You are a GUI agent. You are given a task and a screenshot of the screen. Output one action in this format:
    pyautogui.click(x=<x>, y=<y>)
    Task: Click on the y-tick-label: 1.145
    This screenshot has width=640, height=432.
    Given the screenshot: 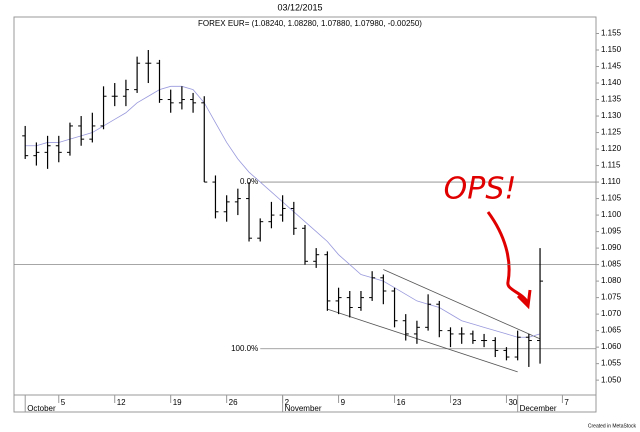 What is the action you would take?
    pyautogui.click(x=611, y=66)
    